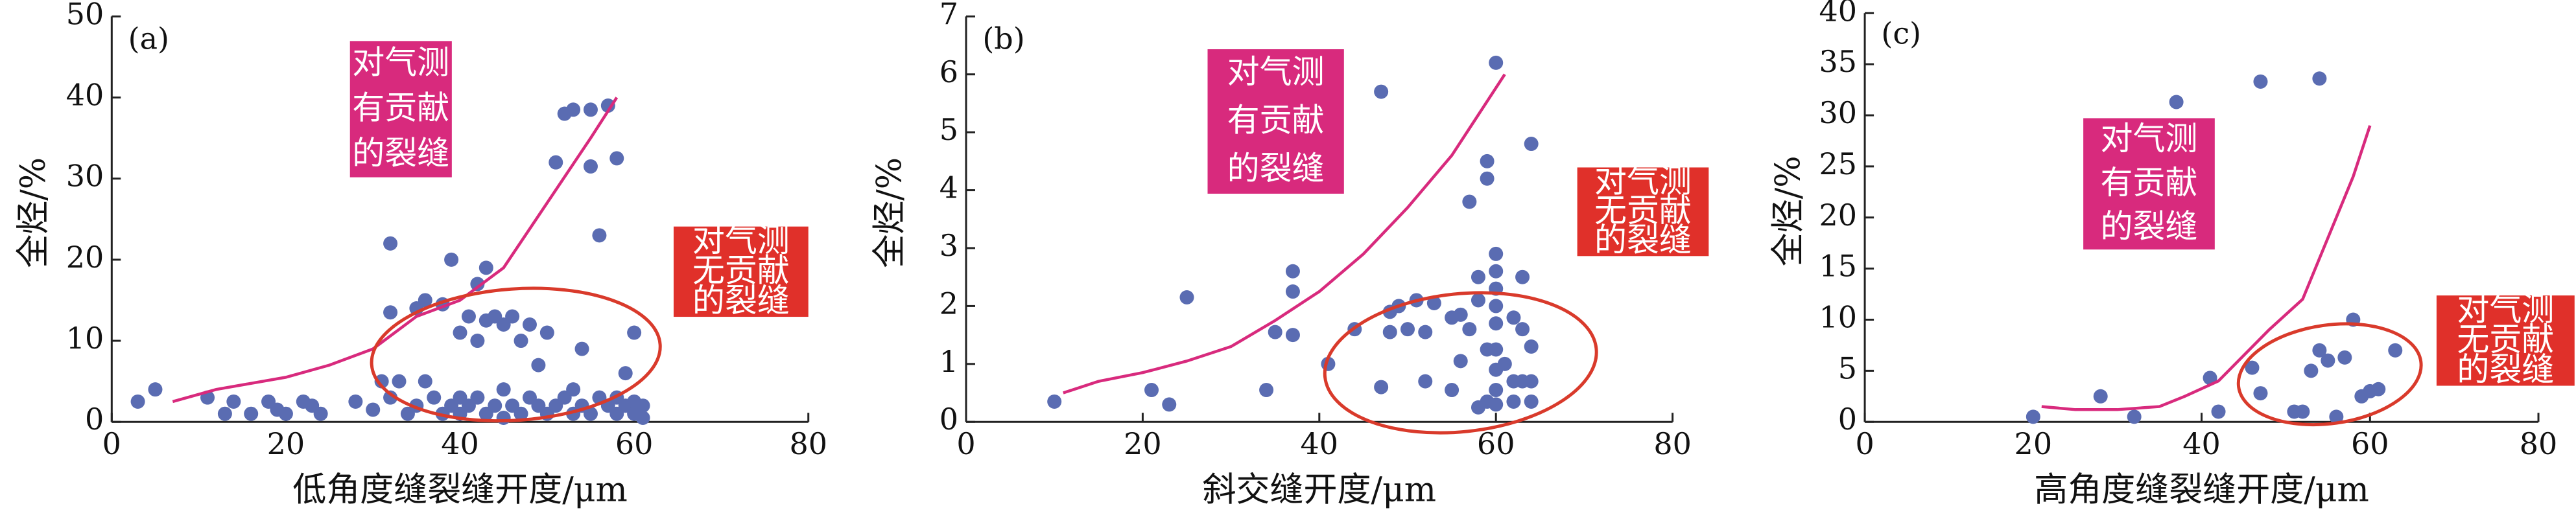  What do you see at coordinates (1788, 210) in the screenshot?
I see `y-axis-label: 全烃/%` at bounding box center [1788, 210].